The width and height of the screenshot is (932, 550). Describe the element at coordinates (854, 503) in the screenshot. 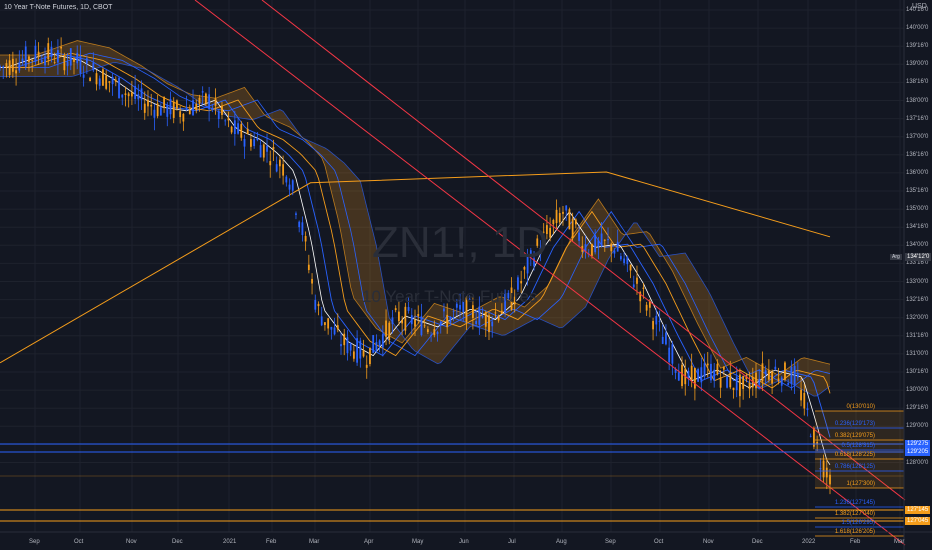

I see `fib-level-label: 1.236(127'145)` at that location.